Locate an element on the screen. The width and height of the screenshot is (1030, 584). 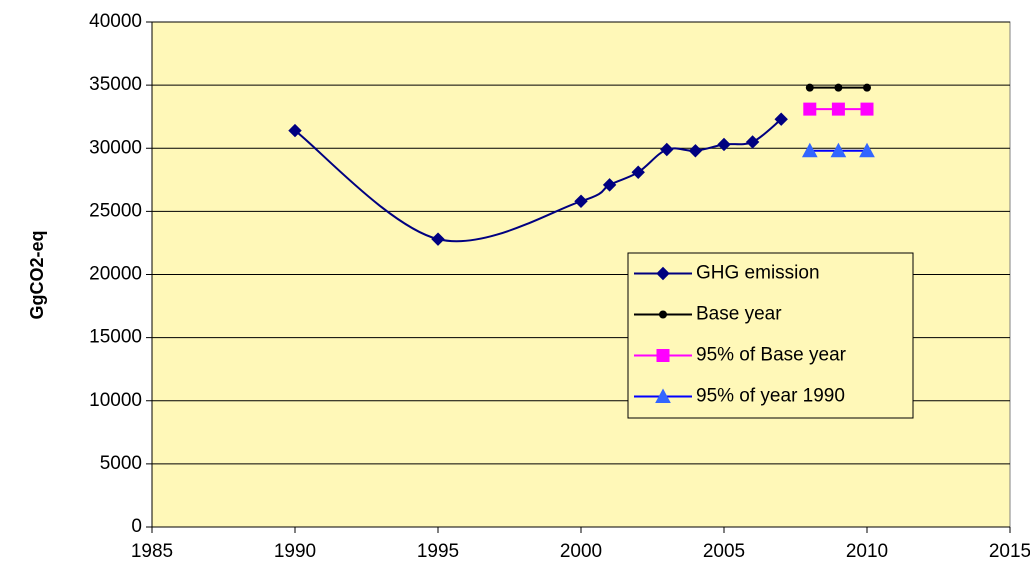
y-tick-label: 25000 is located at coordinates (115, 210).